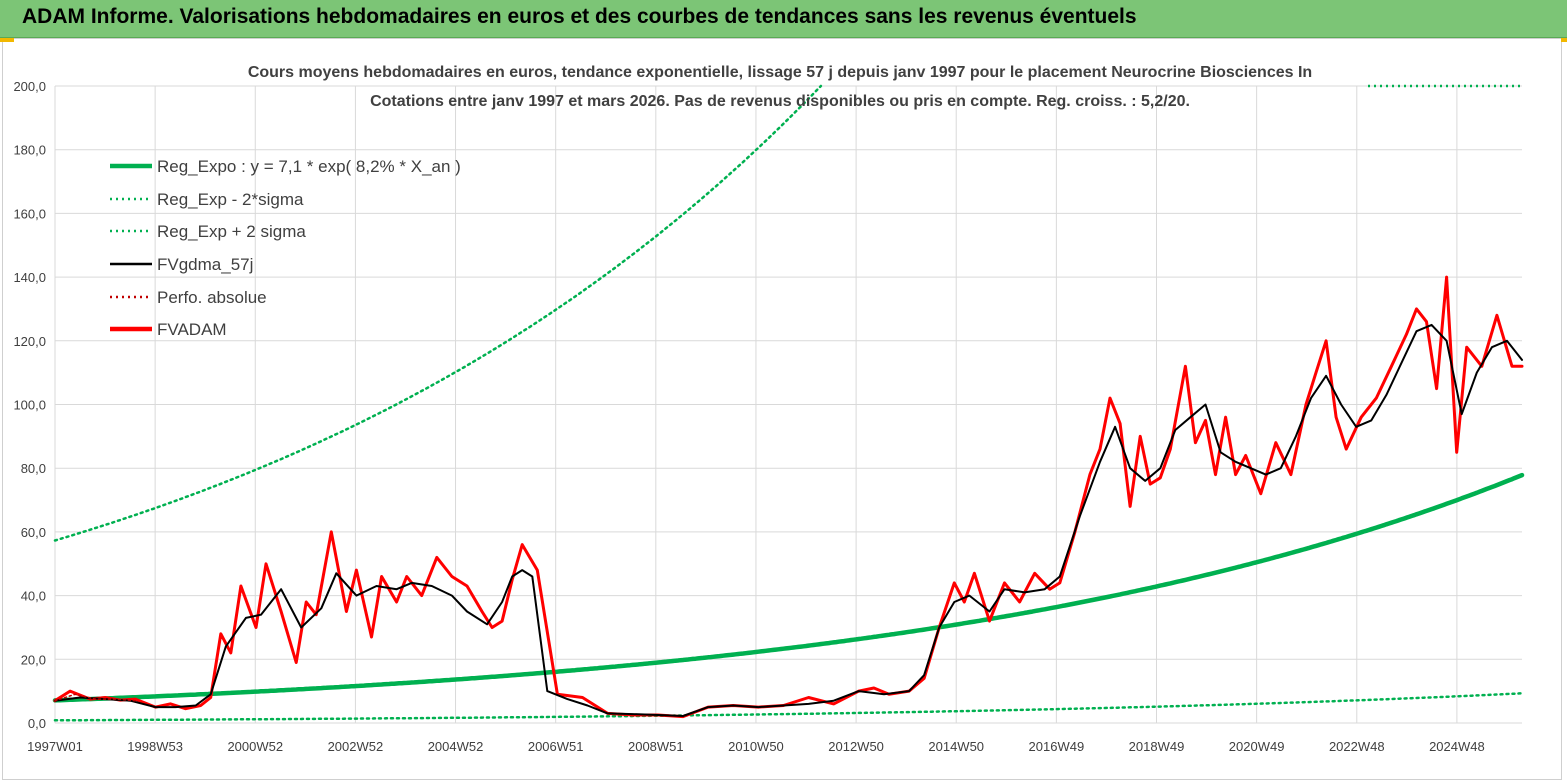 Image resolution: width=1567 pixels, height=783 pixels. Describe the element at coordinates (956, 746) in the screenshot. I see `x-tick-label: 2014W50` at that location.